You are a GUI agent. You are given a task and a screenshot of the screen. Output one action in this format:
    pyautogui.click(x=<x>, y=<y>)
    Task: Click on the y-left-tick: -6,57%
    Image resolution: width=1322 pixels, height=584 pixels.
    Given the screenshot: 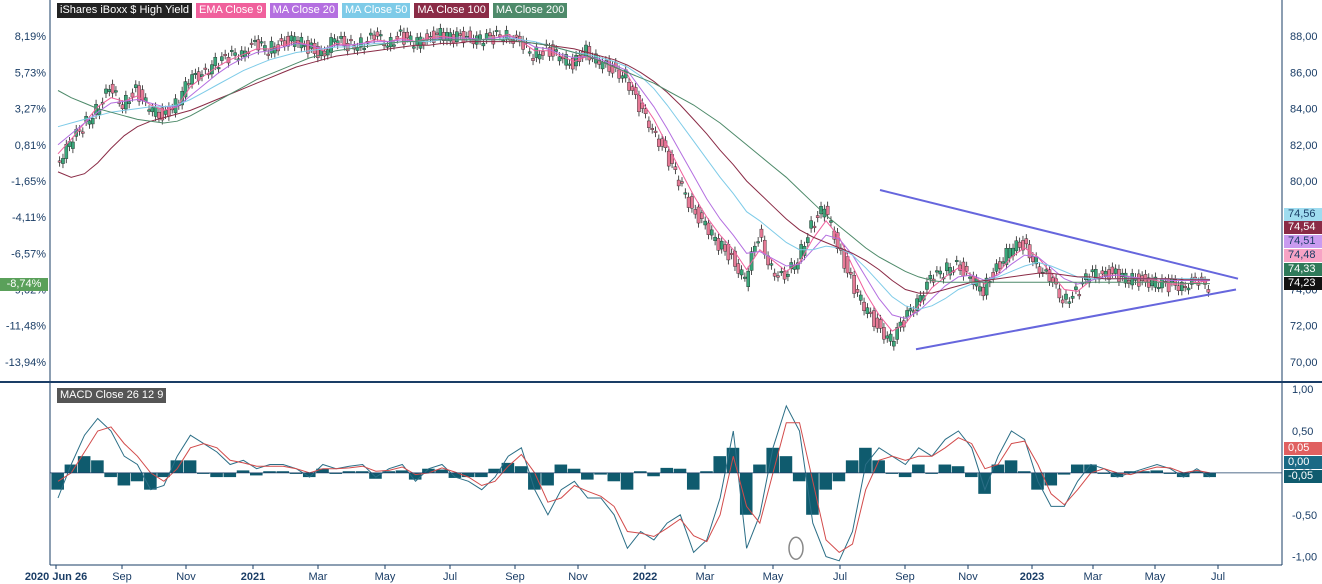 What is the action you would take?
    pyautogui.click(x=28, y=254)
    